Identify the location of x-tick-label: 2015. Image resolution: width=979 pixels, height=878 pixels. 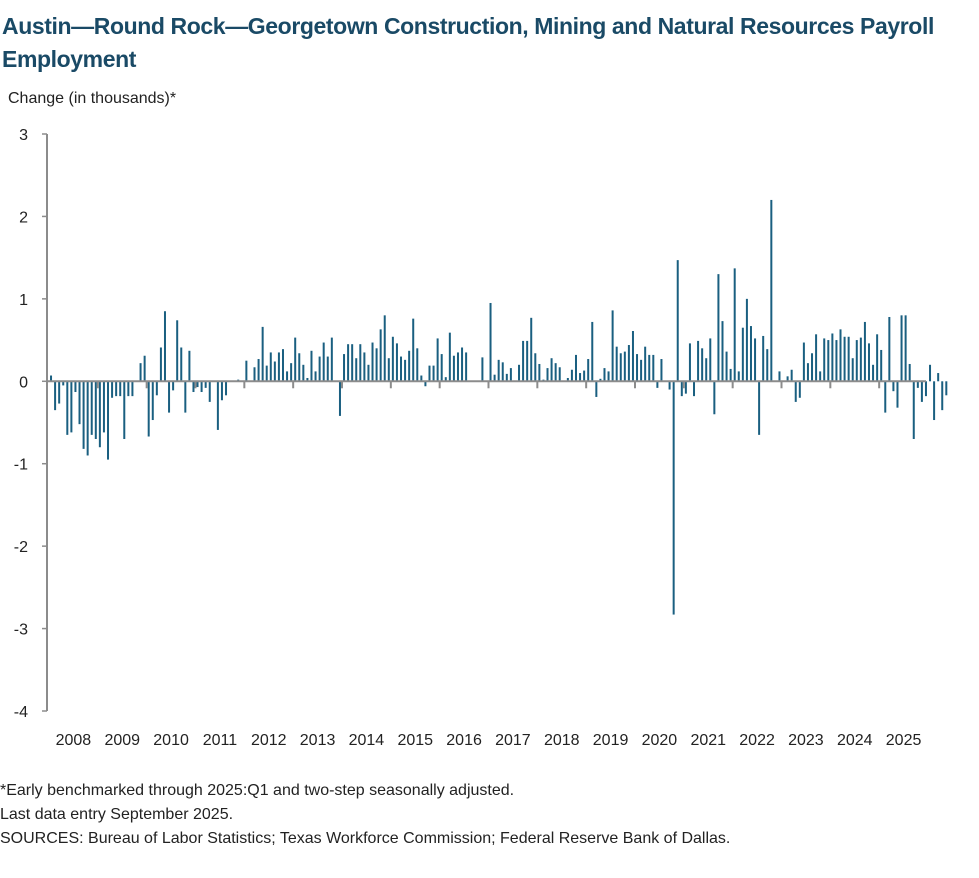
(415, 740).